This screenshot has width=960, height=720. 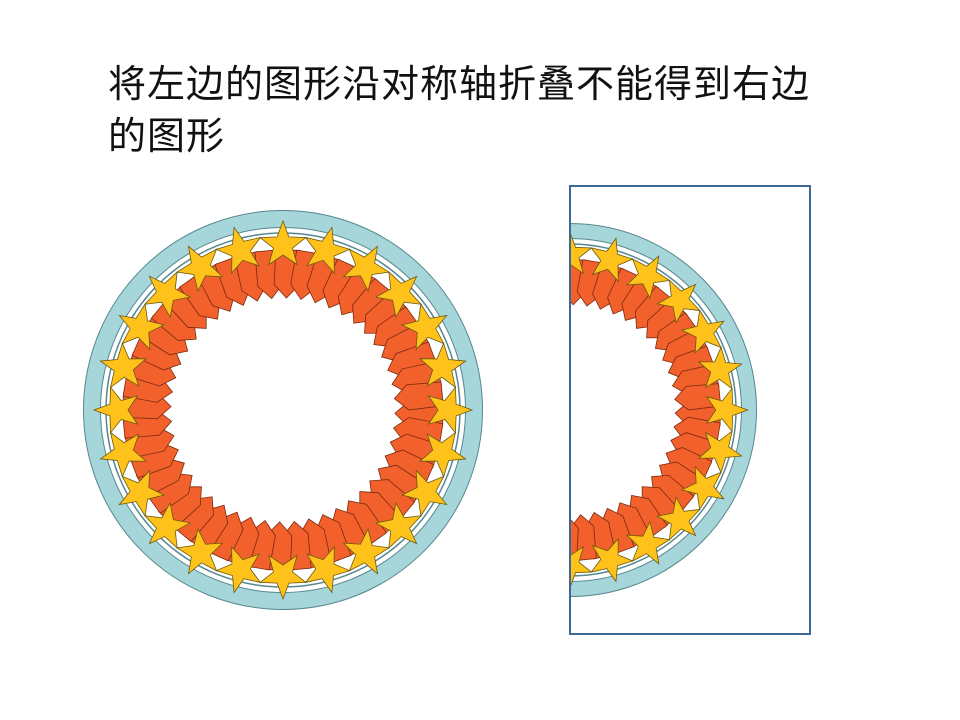 I want to click on star-ring, so click(x=609, y=410).